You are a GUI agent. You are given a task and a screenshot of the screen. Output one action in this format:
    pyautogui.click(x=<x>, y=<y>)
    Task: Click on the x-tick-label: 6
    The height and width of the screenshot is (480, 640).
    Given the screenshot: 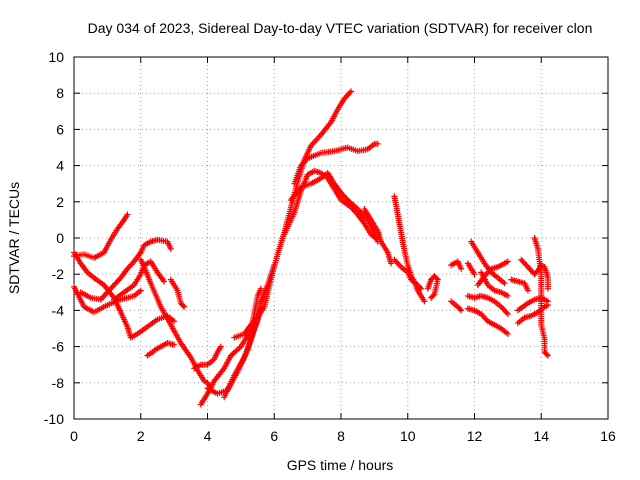 What is the action you would take?
    pyautogui.click(x=274, y=436)
    